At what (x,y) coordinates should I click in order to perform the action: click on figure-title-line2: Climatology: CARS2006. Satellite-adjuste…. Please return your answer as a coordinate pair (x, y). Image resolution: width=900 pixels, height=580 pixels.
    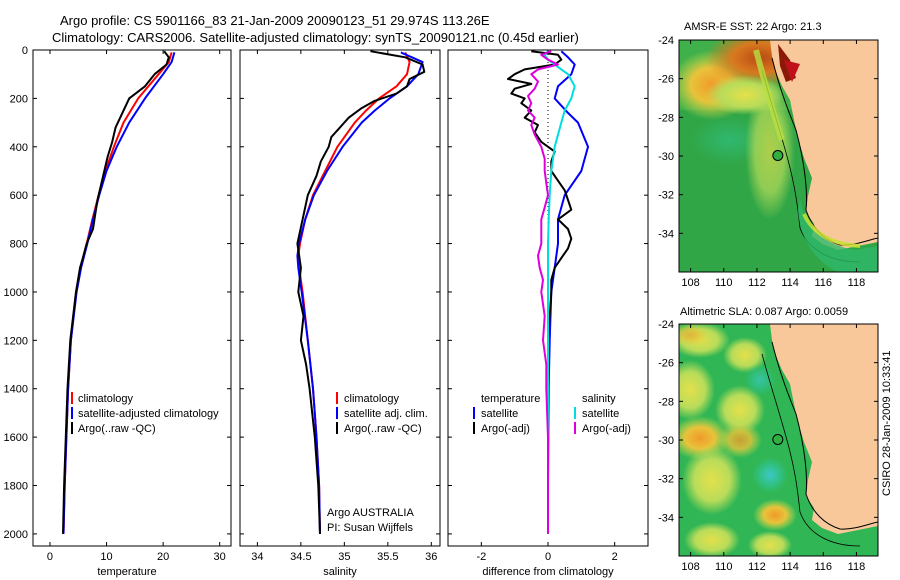
    Looking at the image, I should click on (315, 37).